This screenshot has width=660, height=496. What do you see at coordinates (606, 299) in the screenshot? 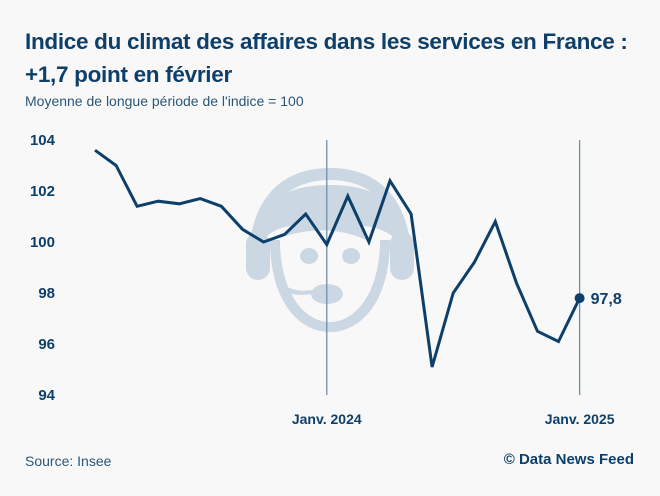
I see `end-value-label: 97,8` at bounding box center [606, 299].